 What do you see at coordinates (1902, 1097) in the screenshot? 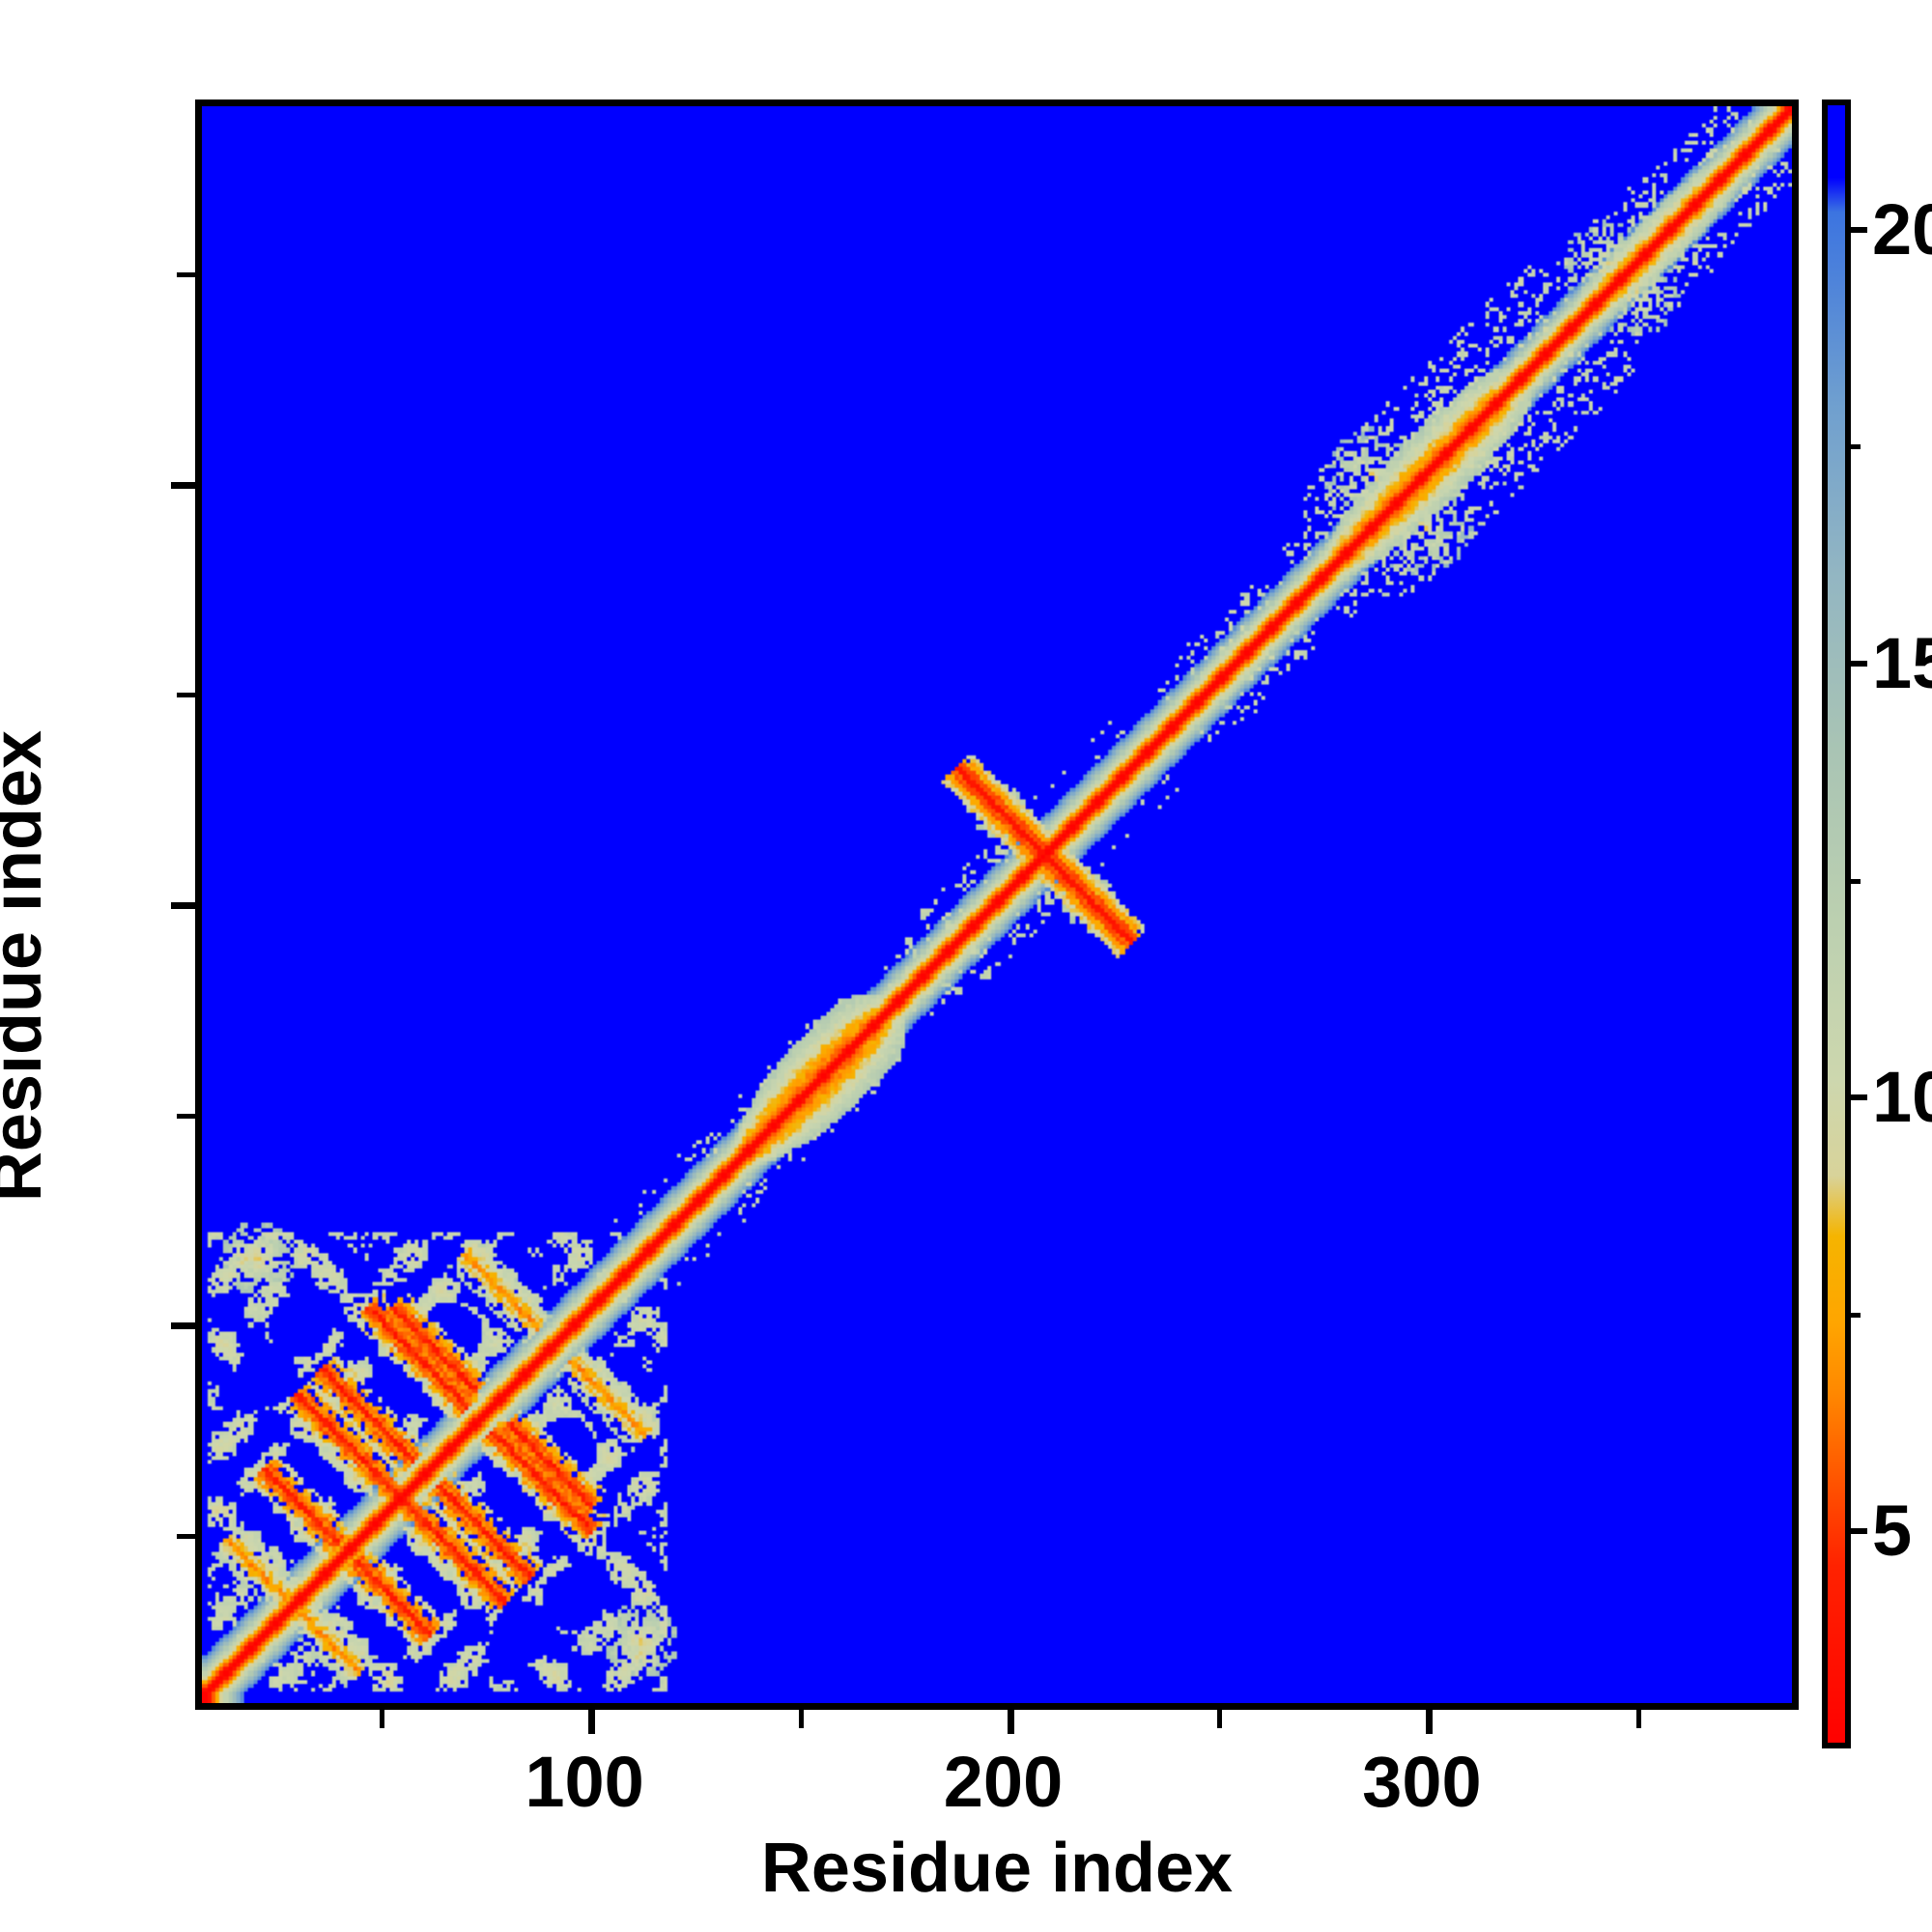
I see `colorbar-tick-label: 10` at bounding box center [1902, 1097].